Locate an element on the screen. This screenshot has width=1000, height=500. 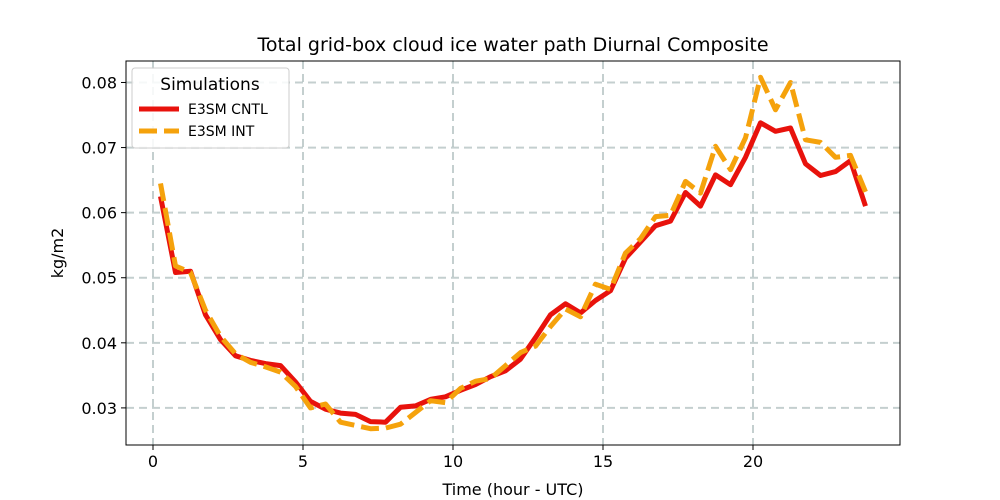
x-tick-label: 20 is located at coordinates (753, 461).